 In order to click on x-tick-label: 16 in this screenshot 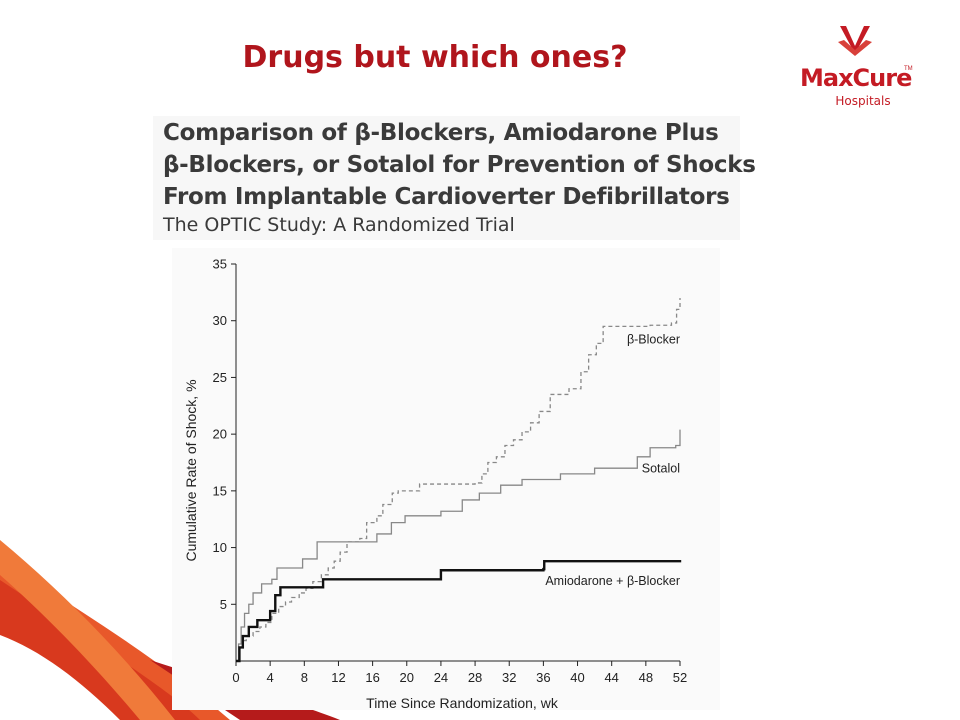, I will do `click(372, 677)`.